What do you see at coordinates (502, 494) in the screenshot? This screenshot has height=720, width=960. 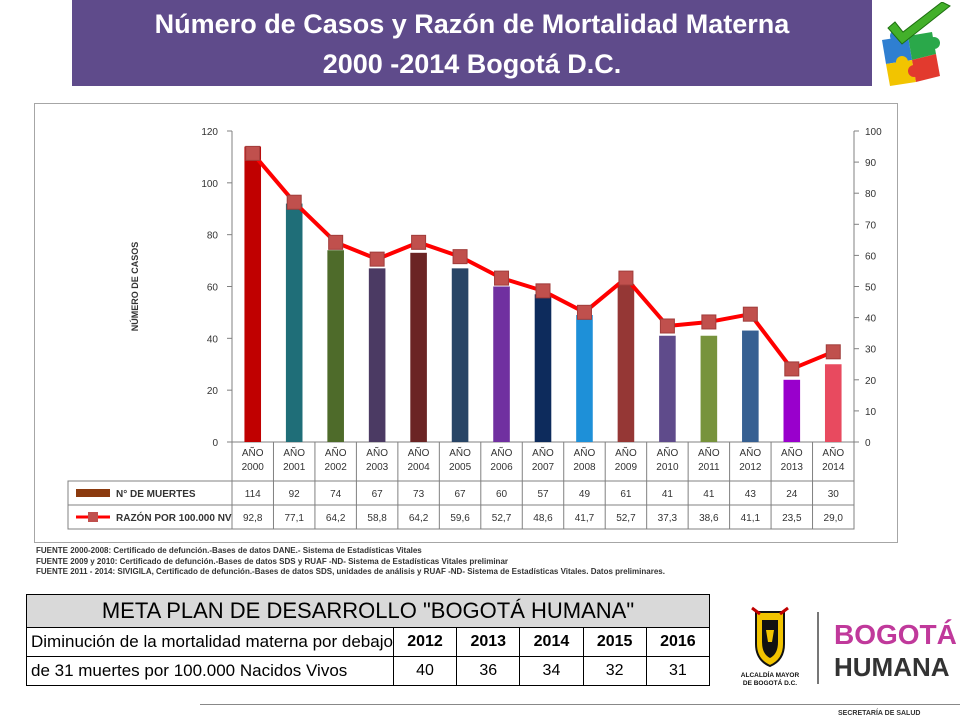 I see `data-label-deaths: 60` at bounding box center [502, 494].